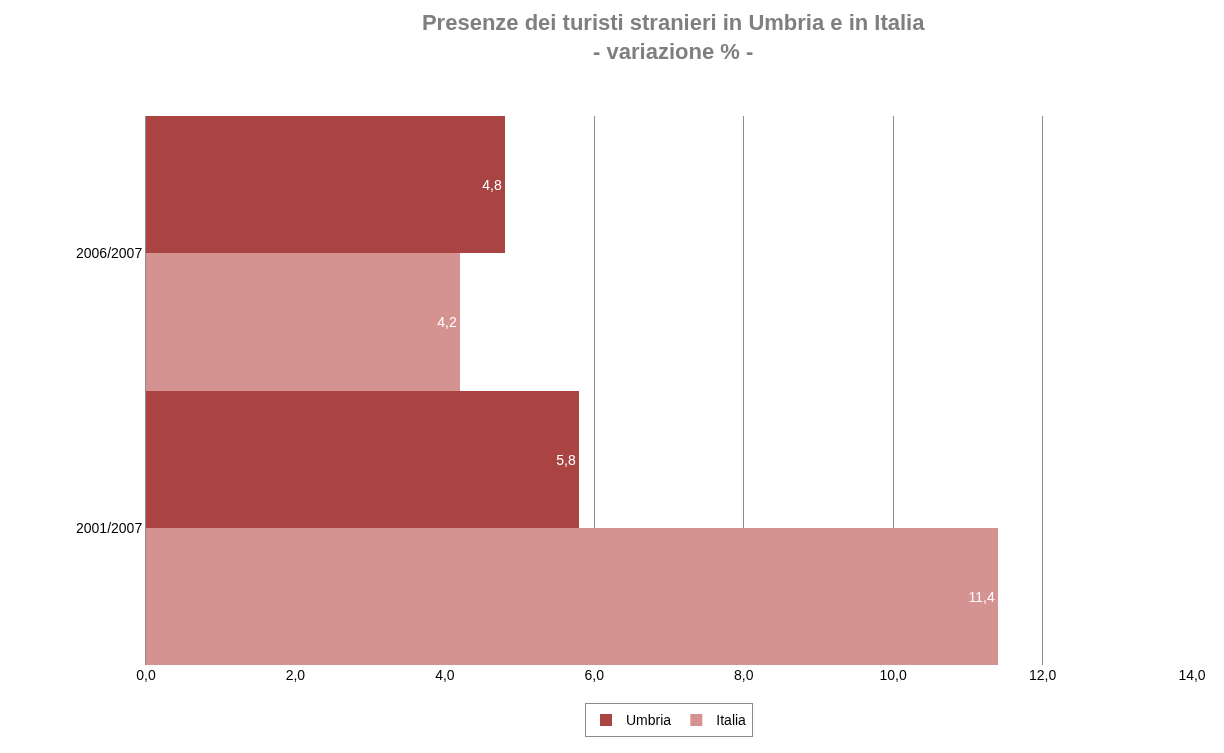  I want to click on data-label: 4,8, so click(492, 184).